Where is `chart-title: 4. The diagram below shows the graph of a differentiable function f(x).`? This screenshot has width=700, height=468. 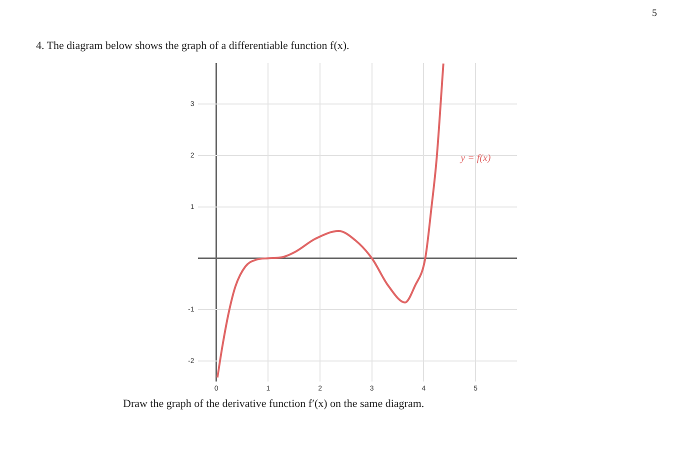 chart-title: 4. The diagram below shows the graph of a differentiable function f(x). is located at coordinates (193, 46).